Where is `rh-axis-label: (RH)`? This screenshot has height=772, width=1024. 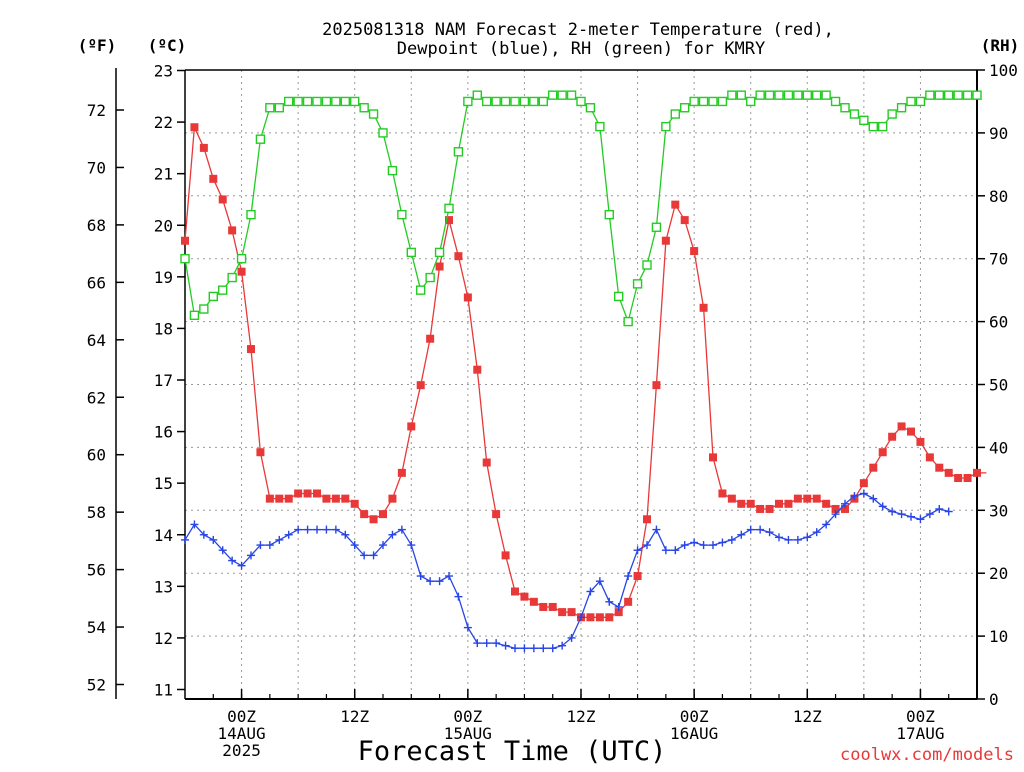
rh-axis-label: (RH) is located at coordinates (1000, 45).